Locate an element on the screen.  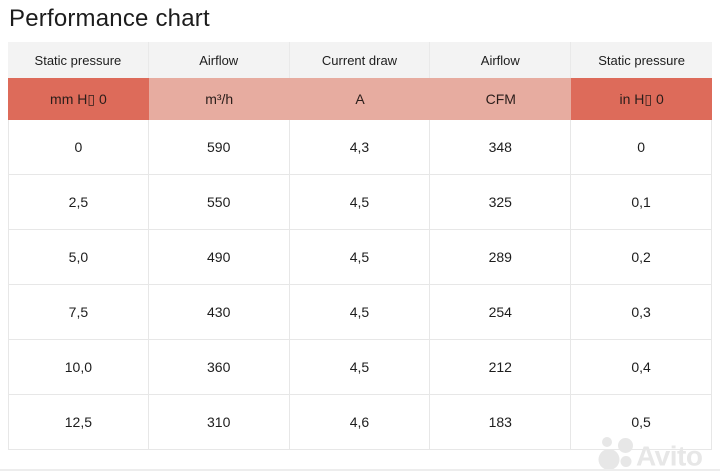
table-cell: 325 is located at coordinates (501, 202).